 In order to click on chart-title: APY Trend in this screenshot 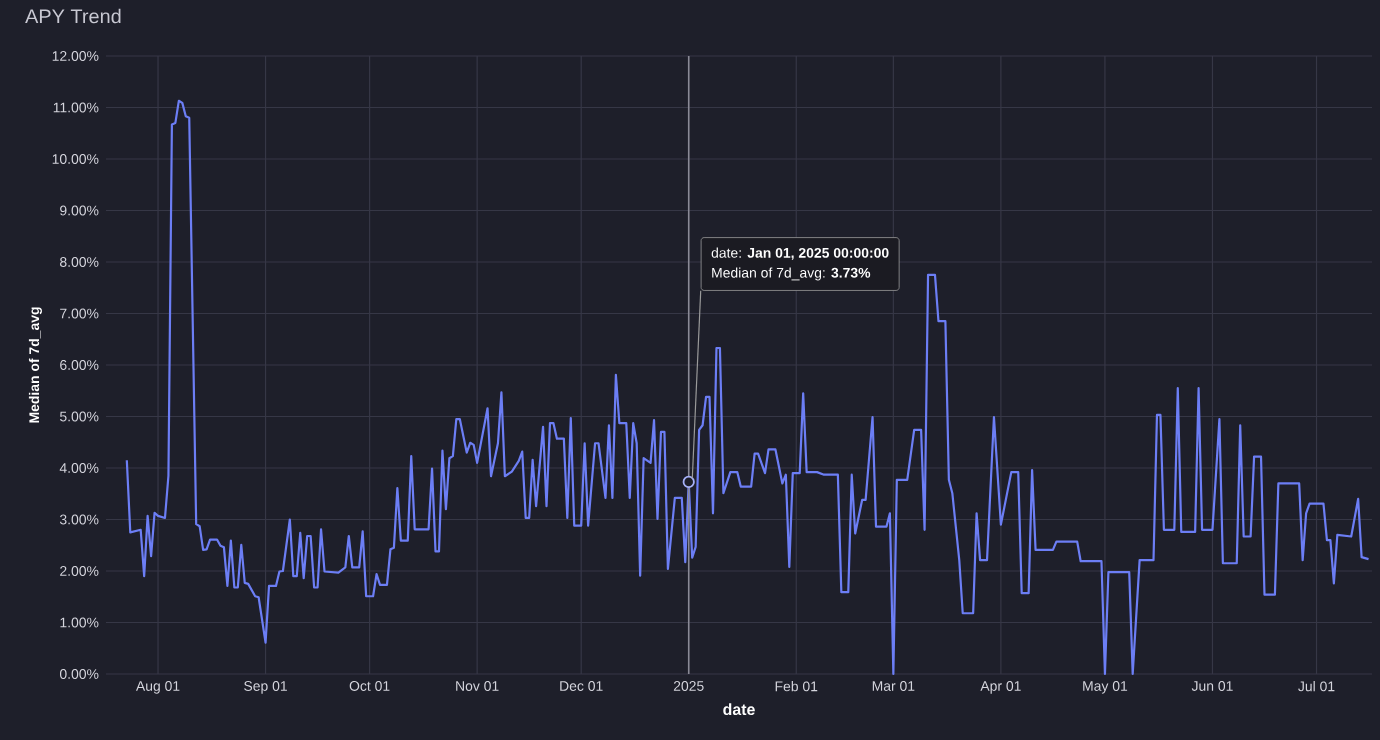, I will do `click(73, 16)`.